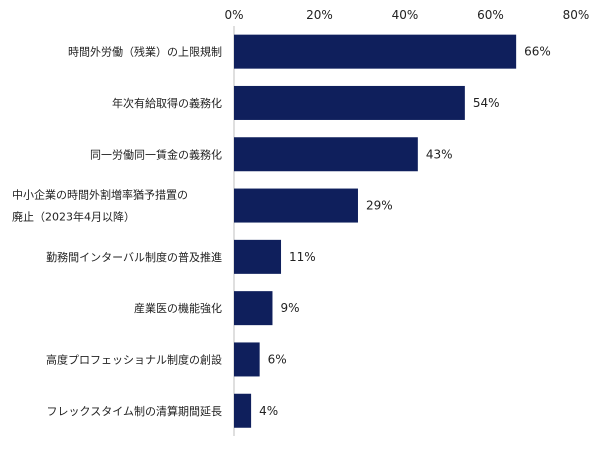 This screenshot has width=603, height=454. What do you see at coordinates (233, 15) in the screenshot?
I see `x-tick-label: 0%` at bounding box center [233, 15].